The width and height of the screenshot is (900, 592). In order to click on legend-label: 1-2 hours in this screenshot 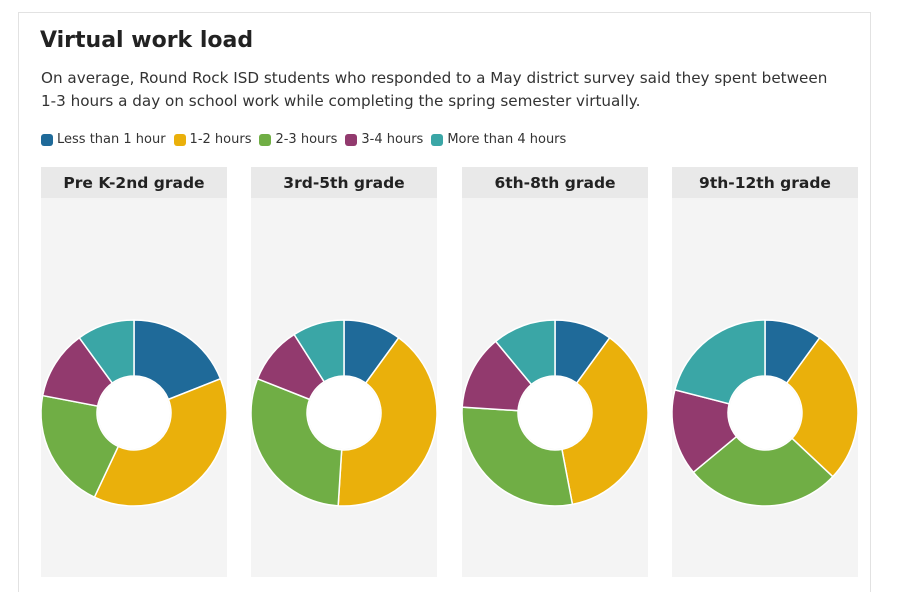, I will do `click(220, 139)`.